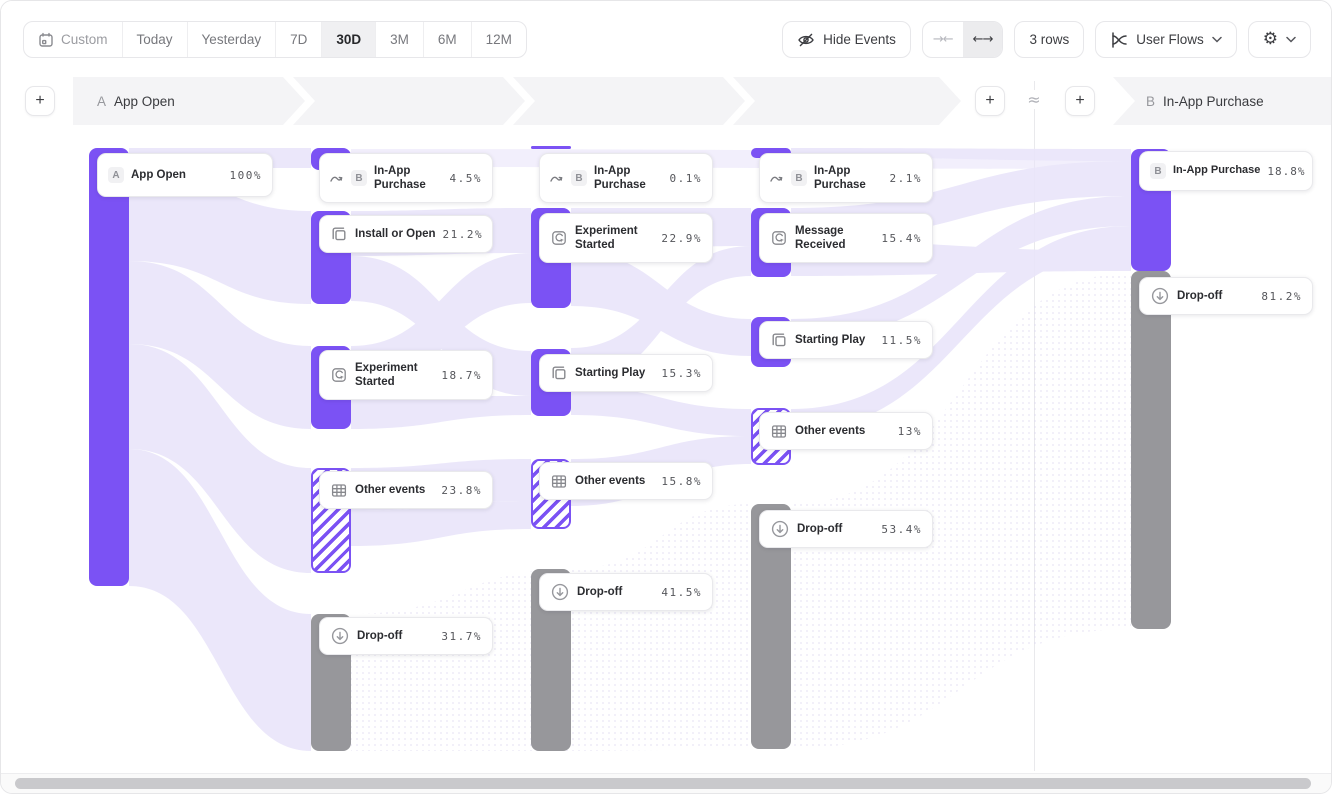 This screenshot has height=794, width=1332. Describe the element at coordinates (1151, 450) in the screenshot. I see `flow-bar-end-drop-off` at that location.